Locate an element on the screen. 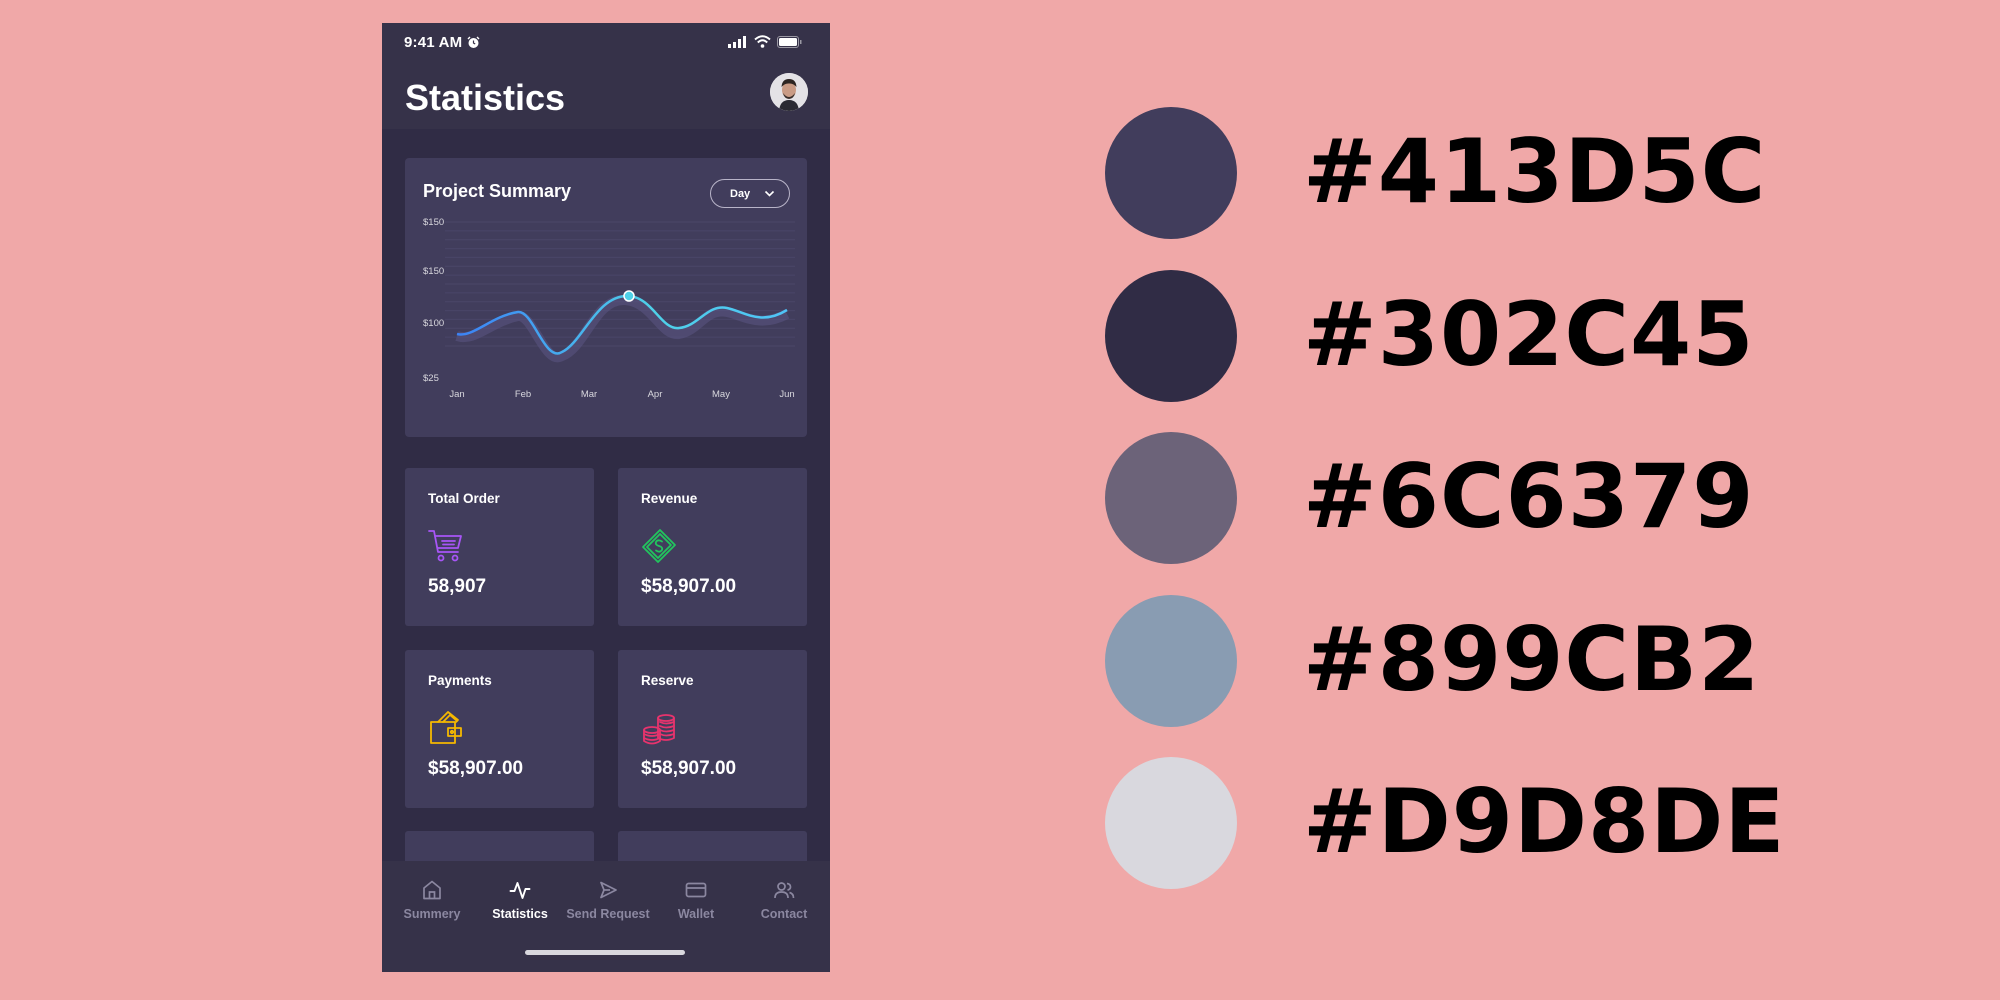  x-tick-label: Jun is located at coordinates (786, 394).